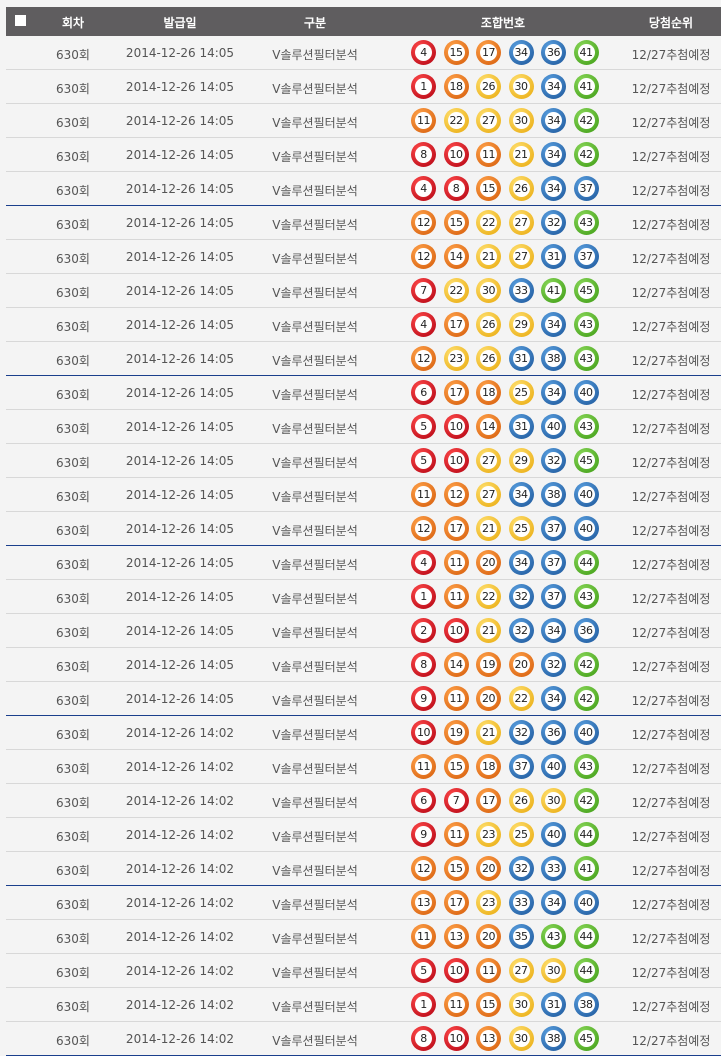 The image size is (721, 1056). What do you see at coordinates (553, 1038) in the screenshot?
I see `lotto-ball: 38` at bounding box center [553, 1038].